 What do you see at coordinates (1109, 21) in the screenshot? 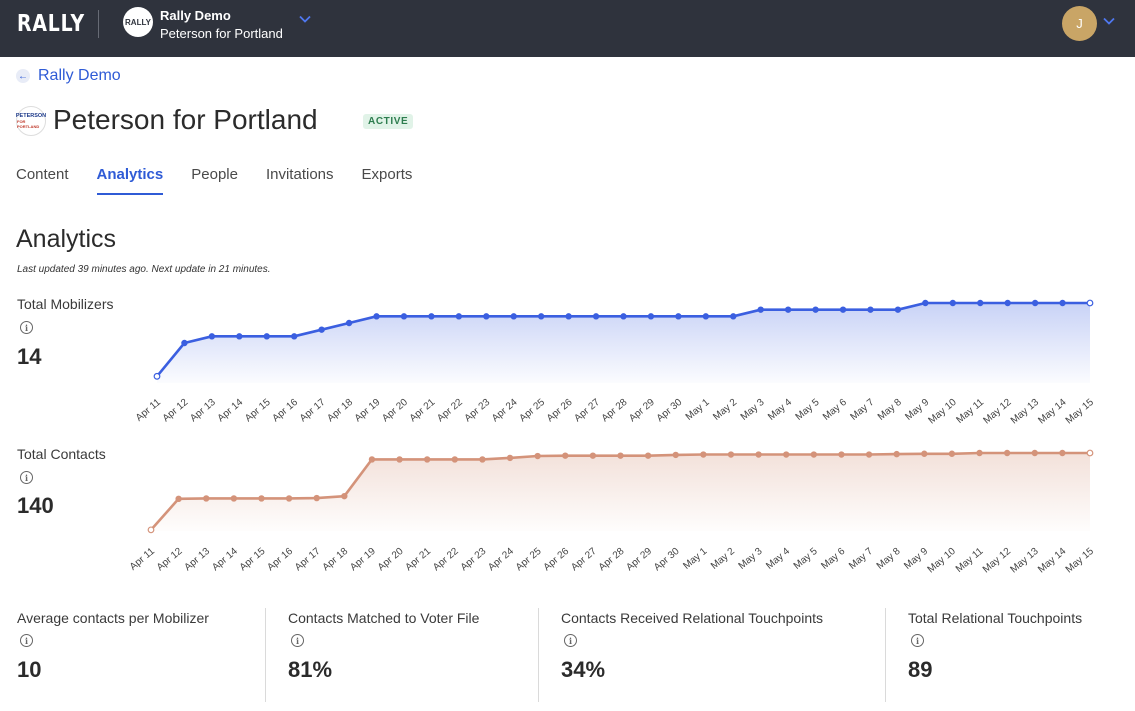
I see `chevron-down-icon` at bounding box center [1109, 21].